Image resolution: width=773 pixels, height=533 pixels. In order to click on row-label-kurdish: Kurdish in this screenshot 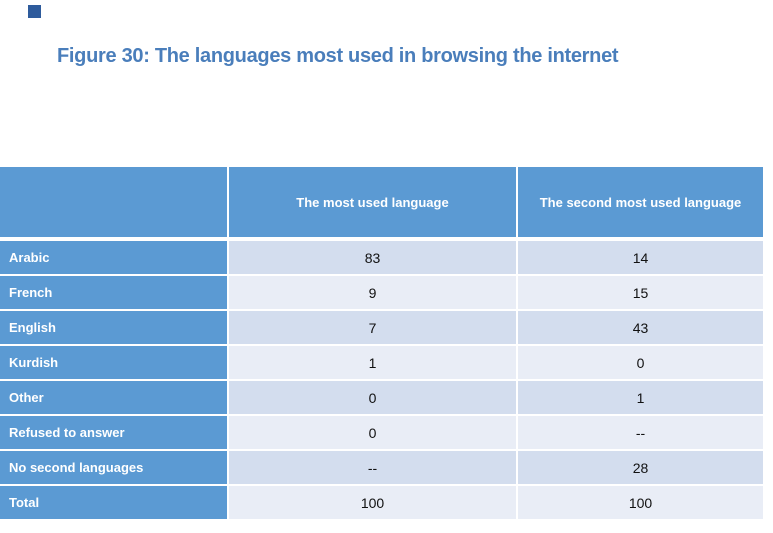, I will do `click(113, 362)`.